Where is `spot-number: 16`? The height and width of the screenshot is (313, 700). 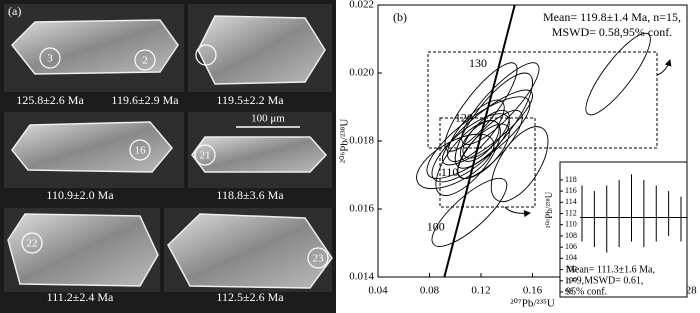 spot-number: 16 is located at coordinates (141, 151).